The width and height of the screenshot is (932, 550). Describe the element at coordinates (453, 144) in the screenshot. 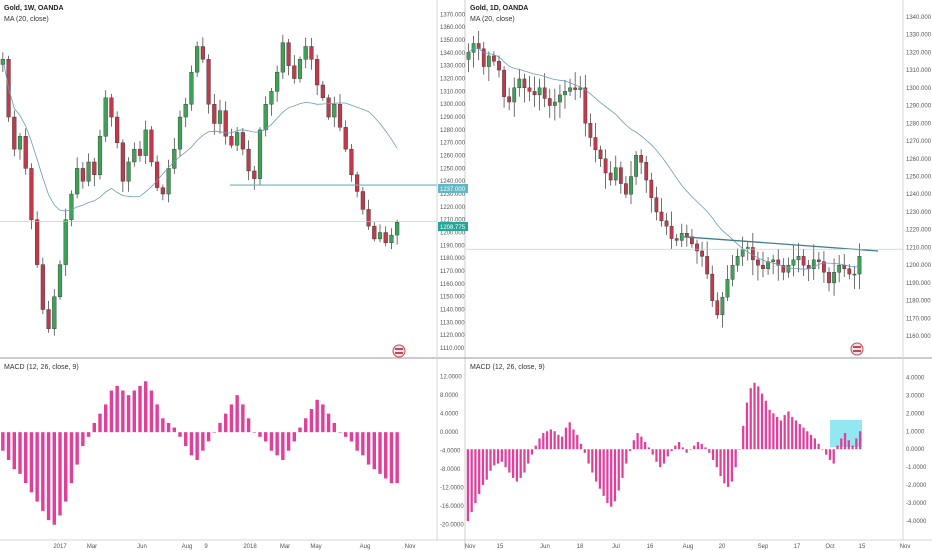

I see `price-tick-label: 1270.000` at that location.